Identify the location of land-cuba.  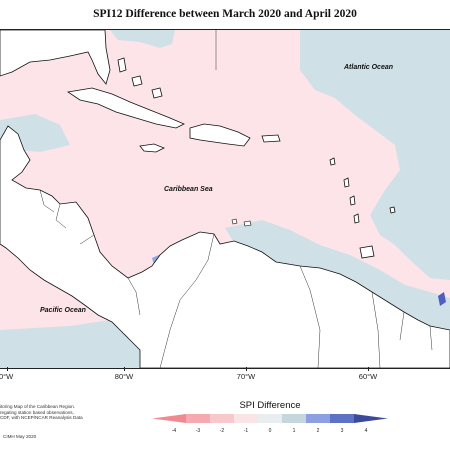
(125, 108).